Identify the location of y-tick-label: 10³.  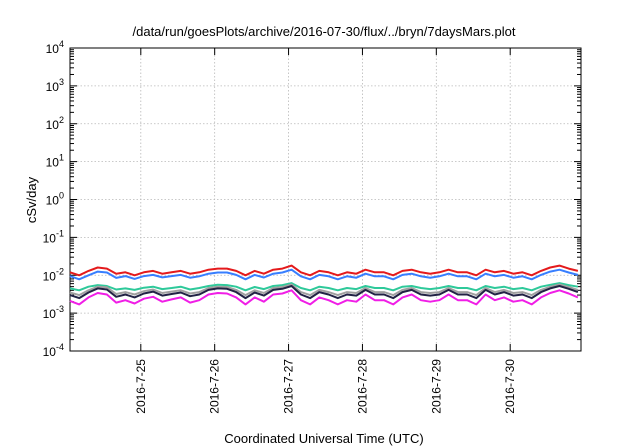
(55, 85).